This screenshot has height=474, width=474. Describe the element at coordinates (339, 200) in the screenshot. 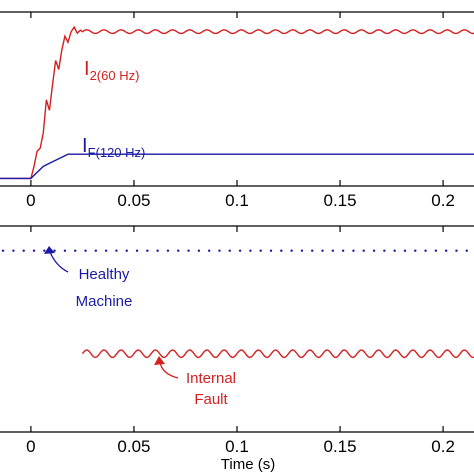

I see `top-tick-label: 0.15` at that location.